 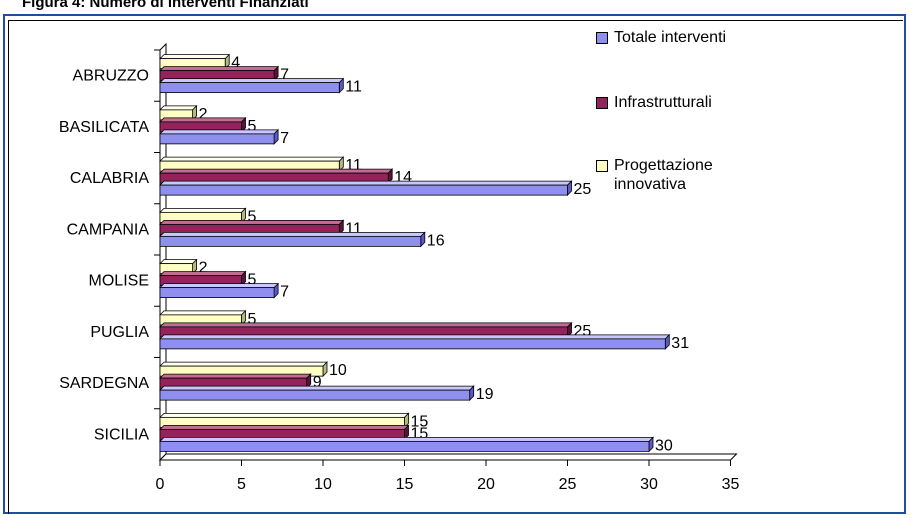 I want to click on data-label-totale: 11, so click(x=353, y=87).